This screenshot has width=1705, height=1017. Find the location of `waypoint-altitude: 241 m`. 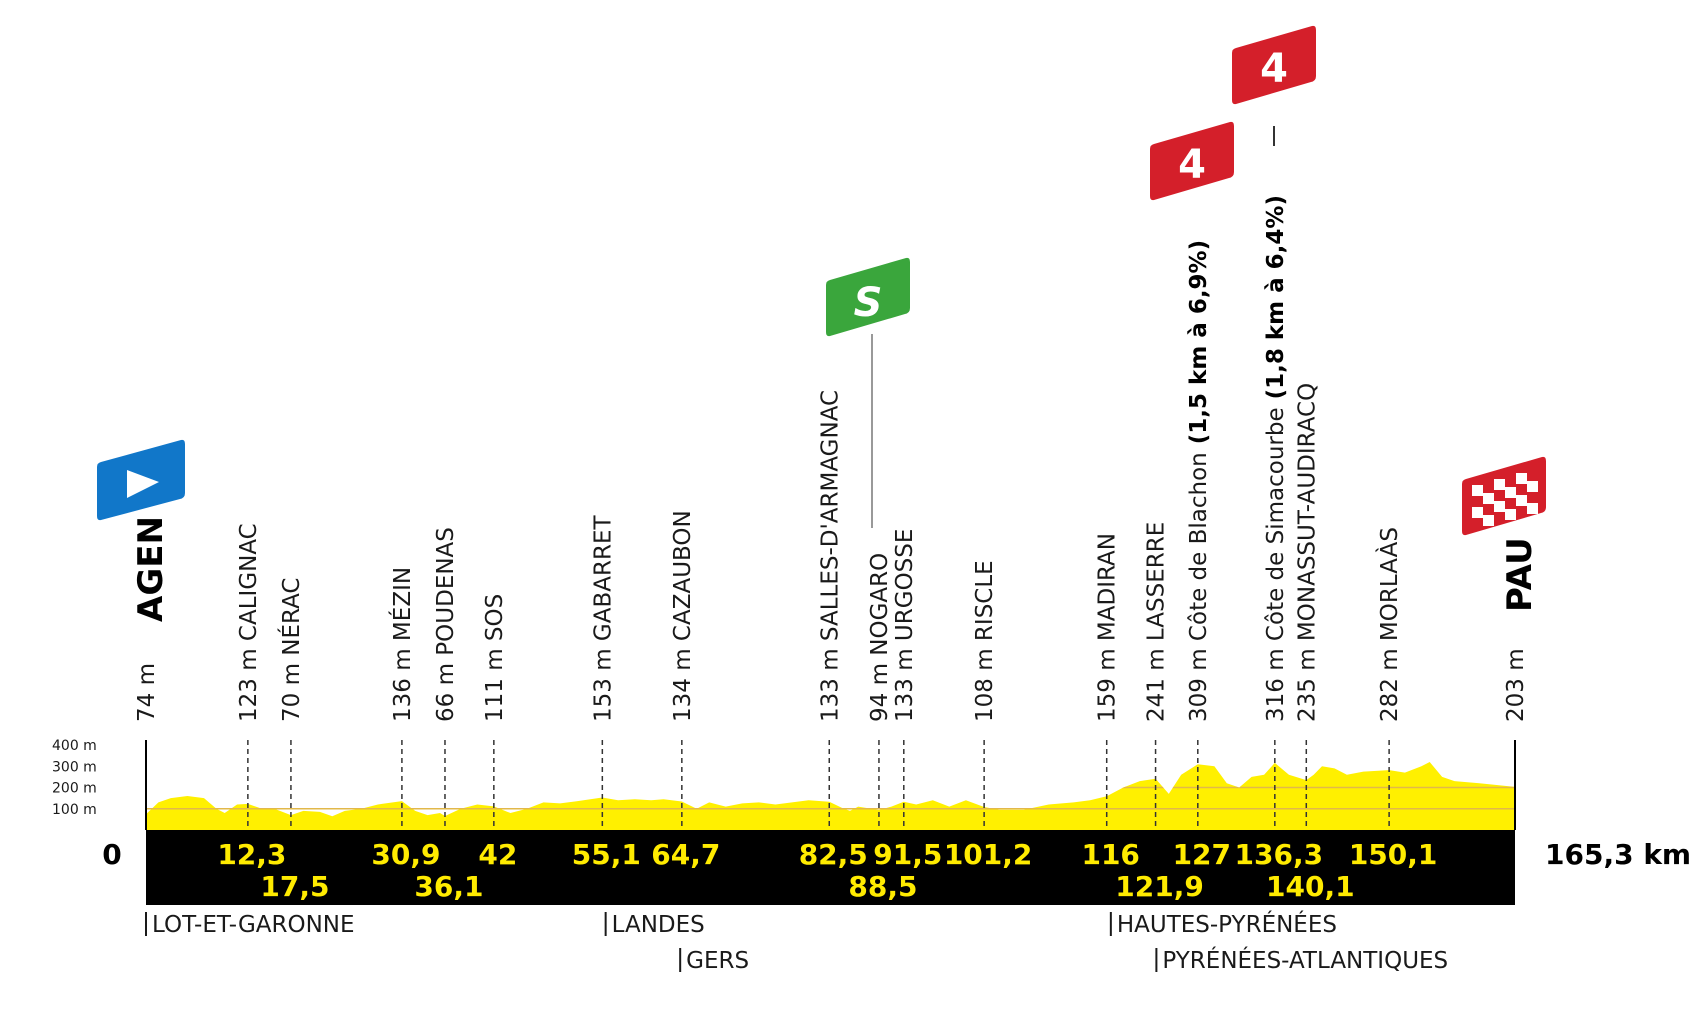

waypoint-altitude: 241 m is located at coordinates (1157, 681).